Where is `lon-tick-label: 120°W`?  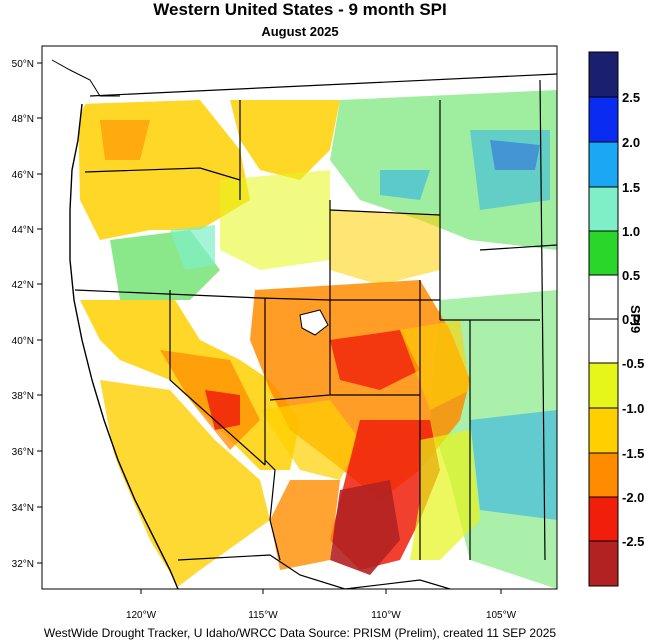
lon-tick-label: 120°W is located at coordinates (141, 615).